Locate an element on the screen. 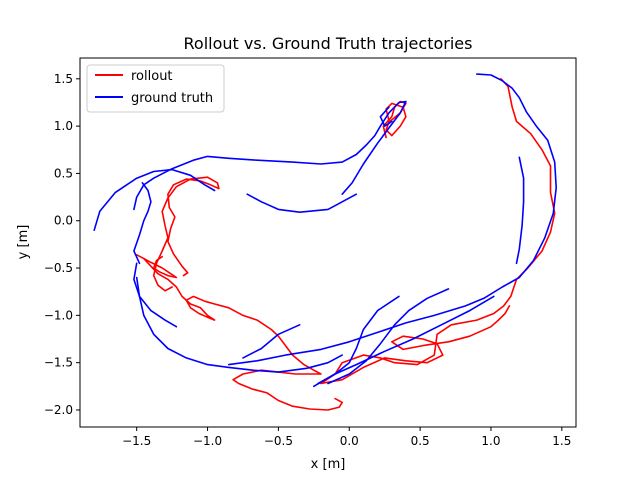  x-tick-label: 1.0 is located at coordinates (490, 441).